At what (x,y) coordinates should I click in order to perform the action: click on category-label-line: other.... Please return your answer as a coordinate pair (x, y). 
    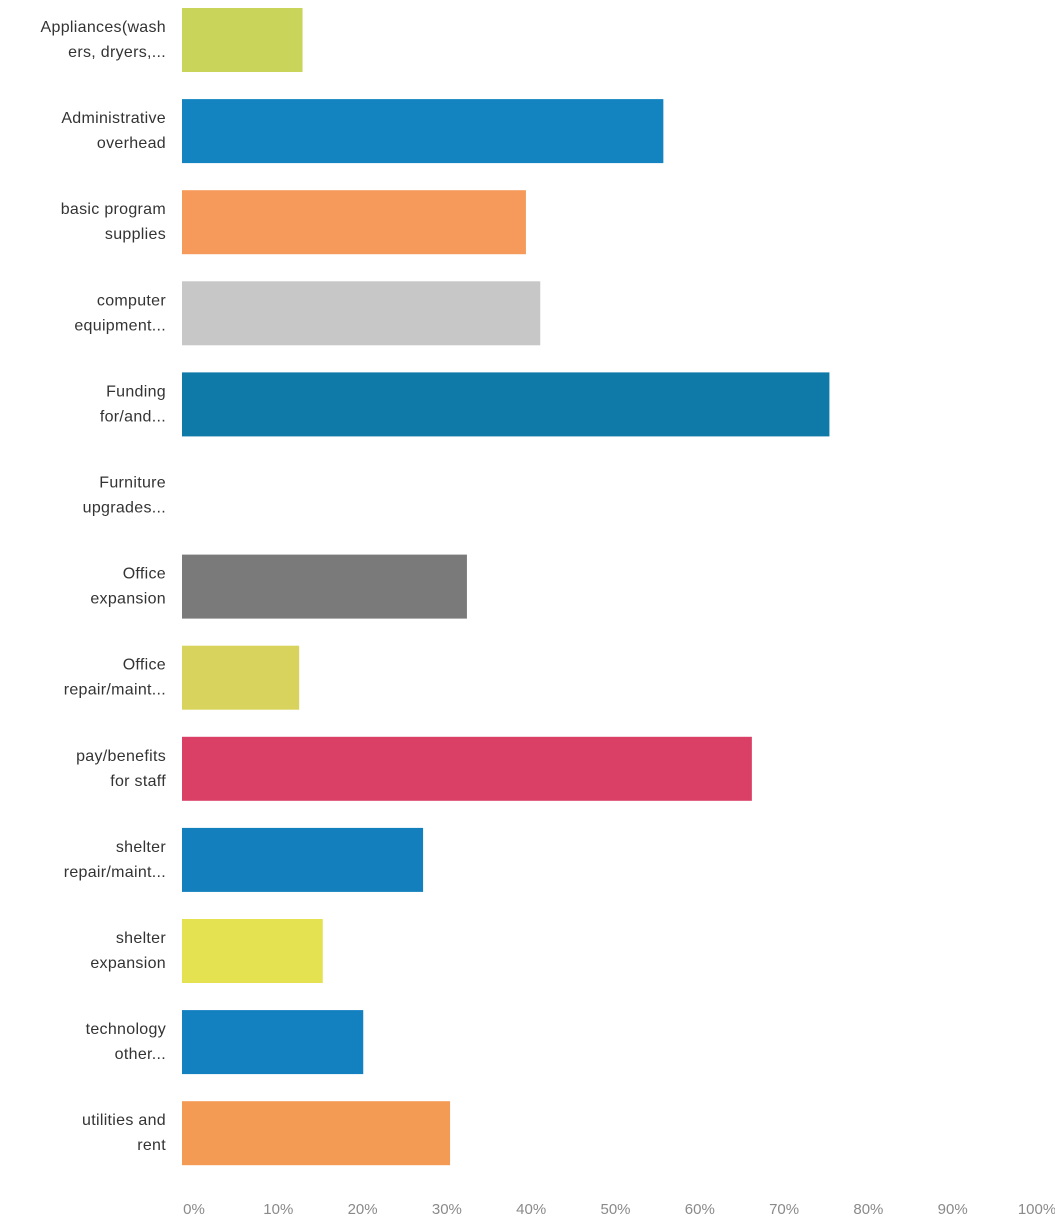
    Looking at the image, I should click on (140, 1054).